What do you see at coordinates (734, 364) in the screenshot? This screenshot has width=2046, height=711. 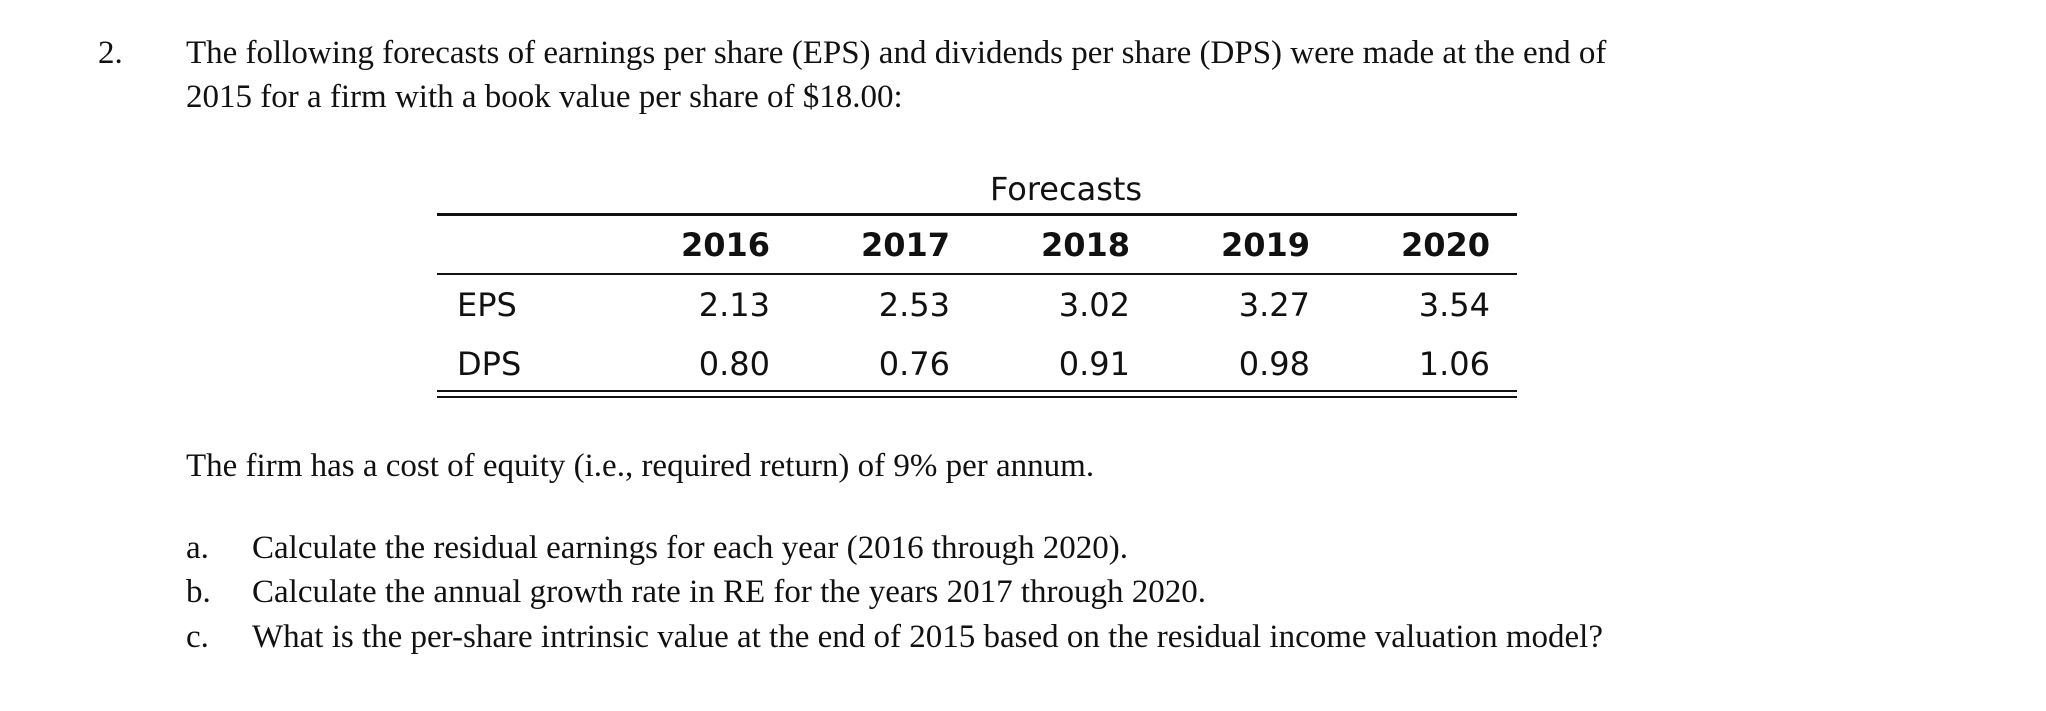 I see `dps-2016: 0.80` at bounding box center [734, 364].